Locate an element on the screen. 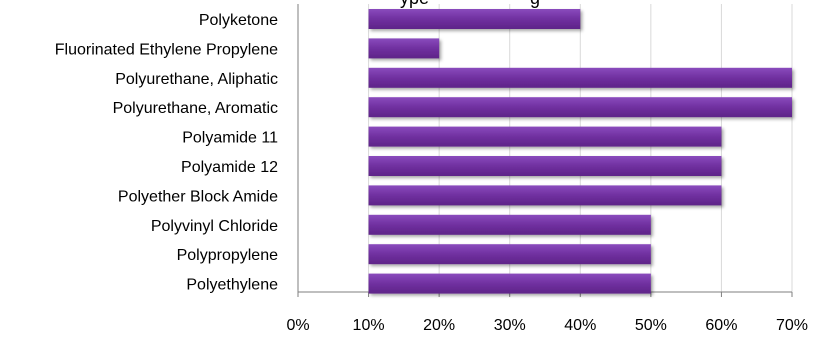 The height and width of the screenshot is (338, 828). chart-title-fragment-left: ype is located at coordinates (414, 4).